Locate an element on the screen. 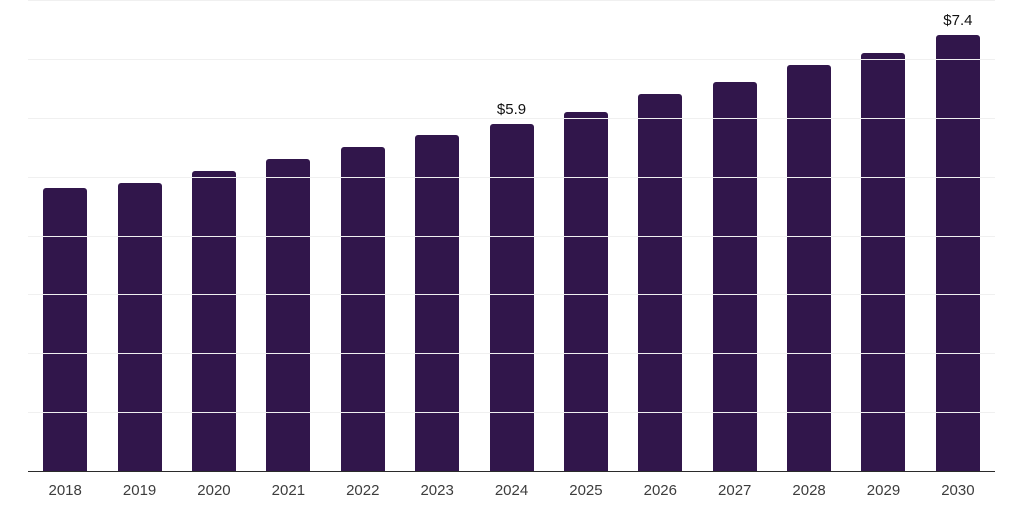  x-tick-2023: 2023 is located at coordinates (437, 490).